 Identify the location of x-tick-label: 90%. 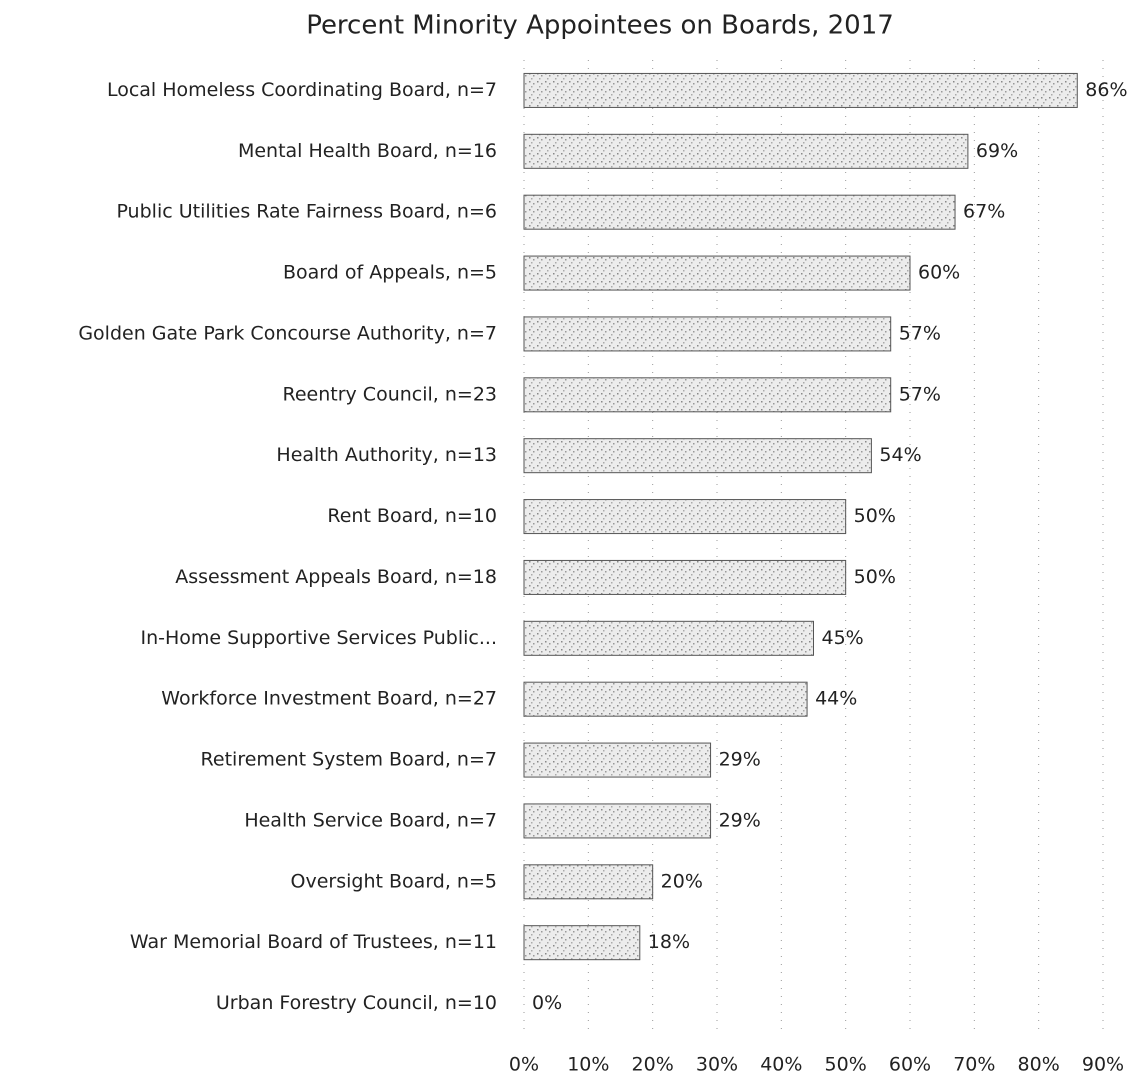
(1103, 1065).